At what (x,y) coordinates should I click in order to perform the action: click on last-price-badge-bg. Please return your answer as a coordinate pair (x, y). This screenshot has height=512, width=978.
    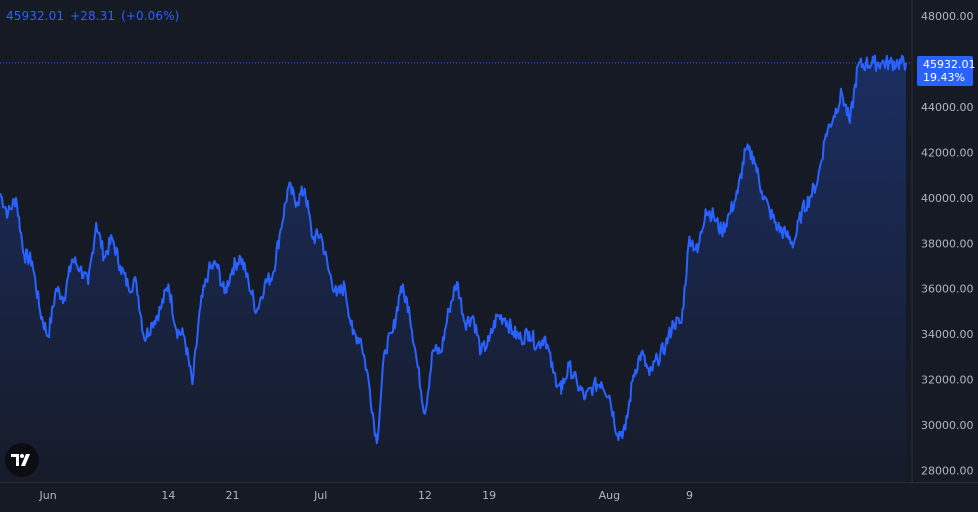
    Looking at the image, I should click on (945, 71).